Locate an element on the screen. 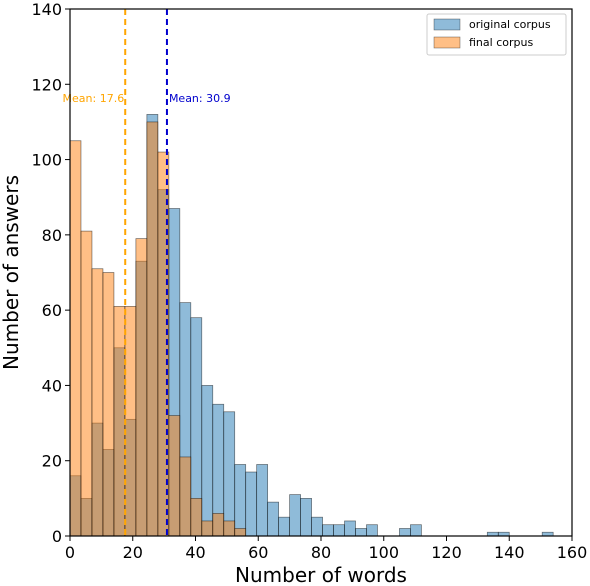  legend-swatch-original-corpus is located at coordinates (447, 24).